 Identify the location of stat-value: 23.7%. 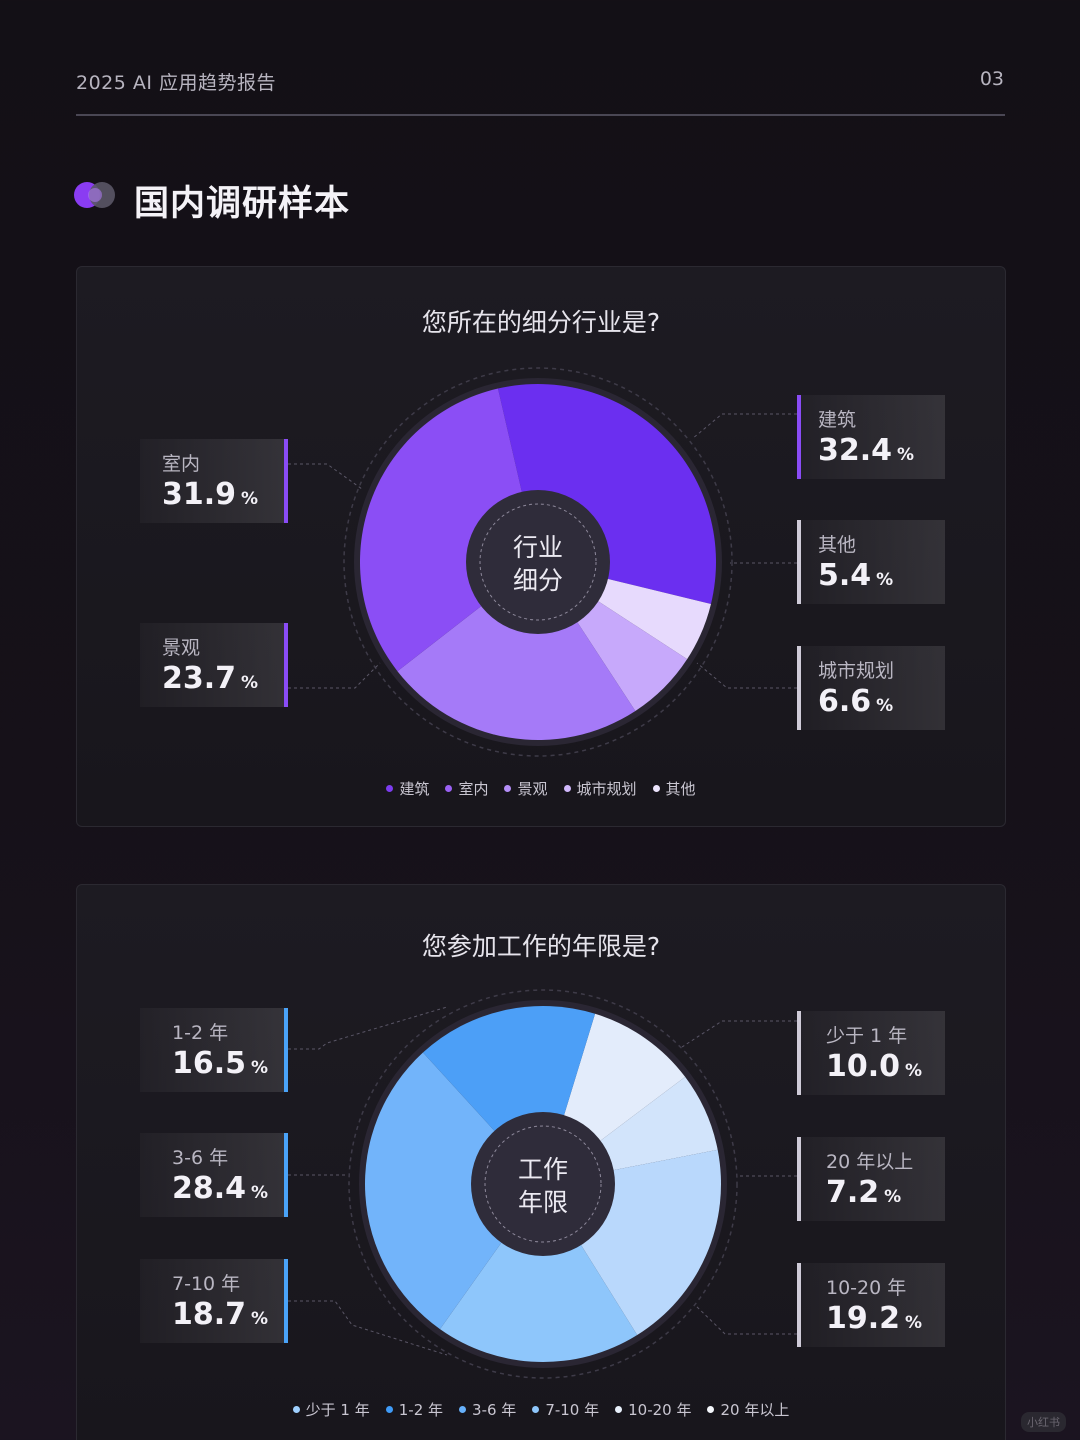
(210, 678).